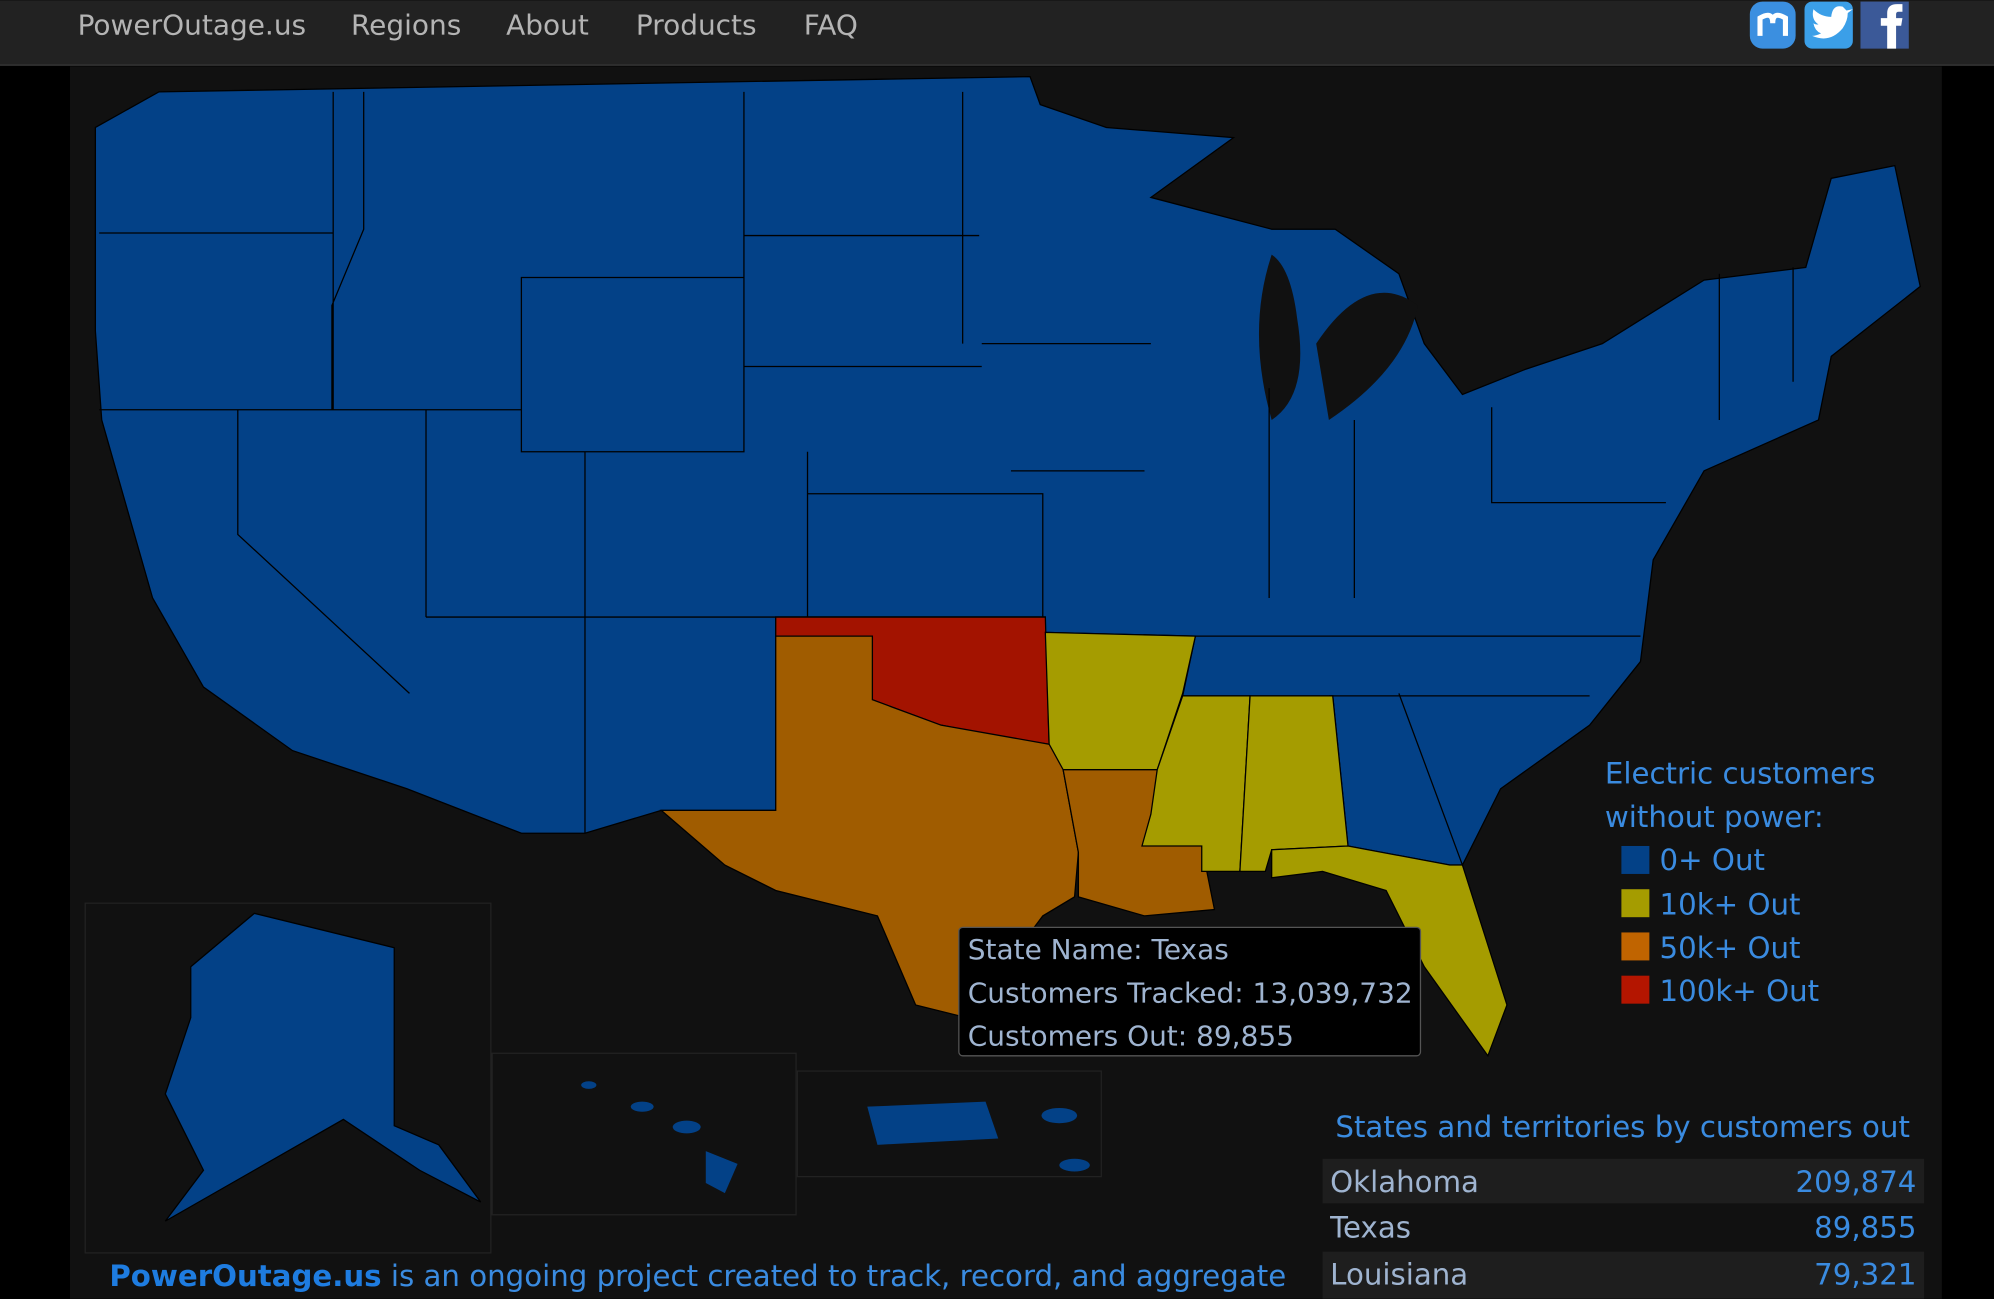 The width and height of the screenshot is (1994, 1299). I want to click on table-value: 79,321, so click(1865, 1275).